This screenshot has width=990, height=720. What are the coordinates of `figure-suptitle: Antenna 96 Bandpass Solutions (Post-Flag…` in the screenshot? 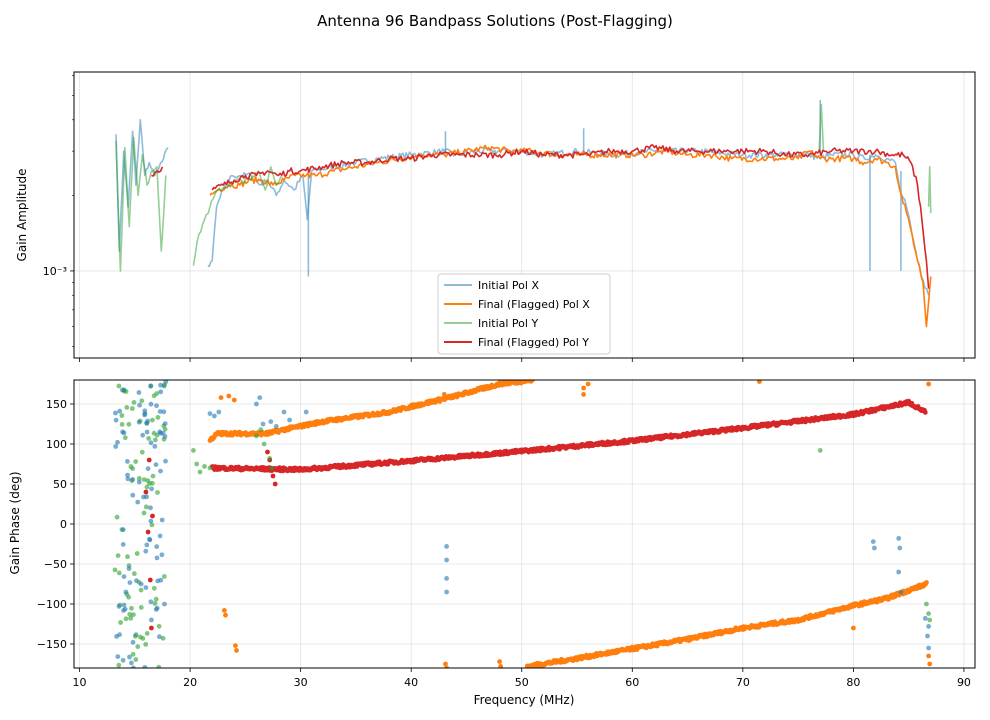 It's located at (495, 21).